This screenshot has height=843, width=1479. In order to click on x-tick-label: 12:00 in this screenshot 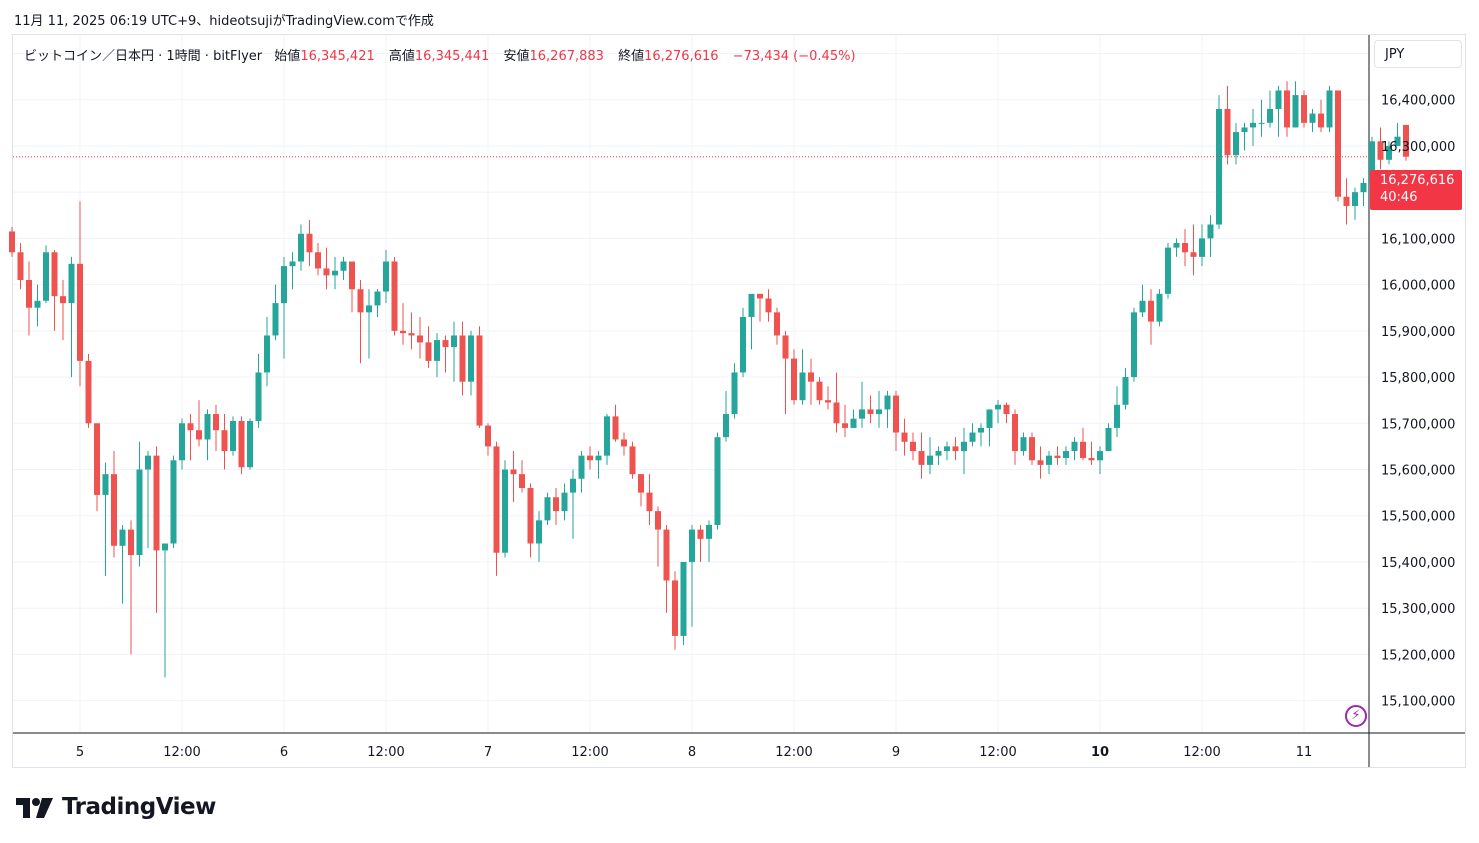, I will do `click(385, 752)`.